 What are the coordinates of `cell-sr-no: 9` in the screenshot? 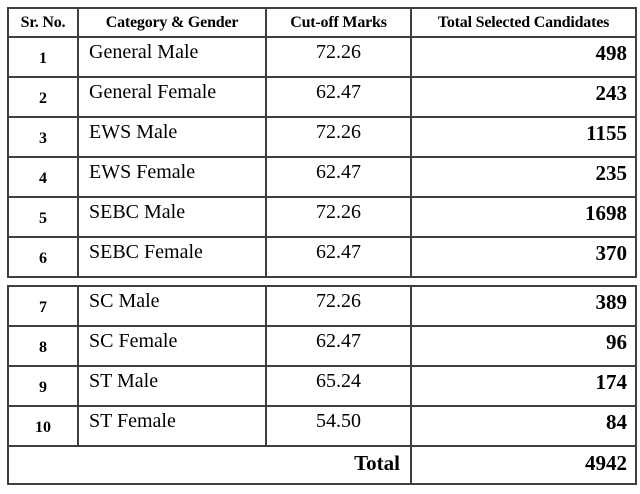 It's located at (43, 386).